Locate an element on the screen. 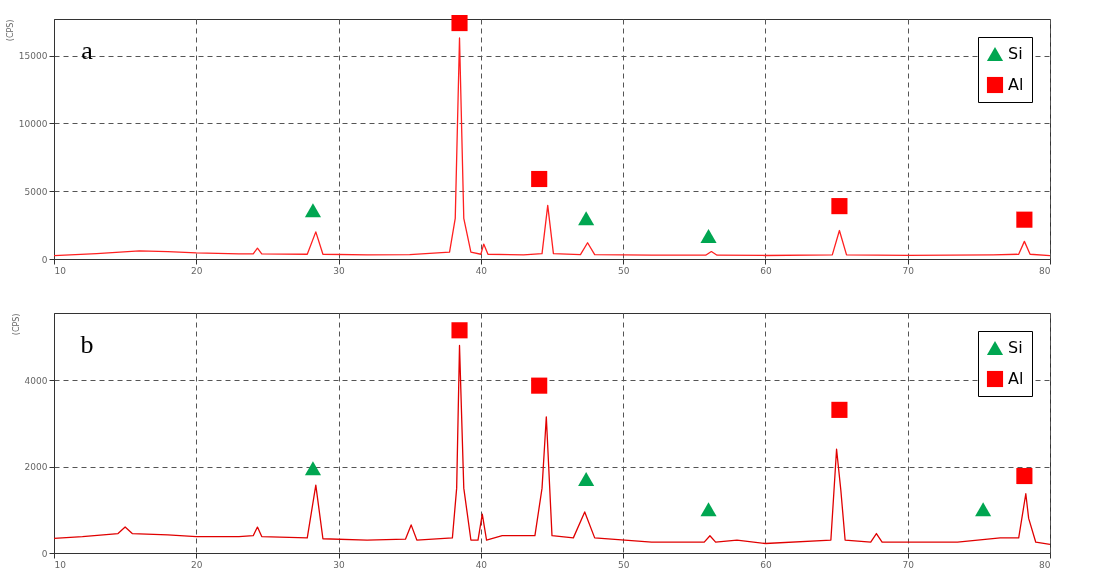  y-tick-label: 2000 is located at coordinates (36, 467).